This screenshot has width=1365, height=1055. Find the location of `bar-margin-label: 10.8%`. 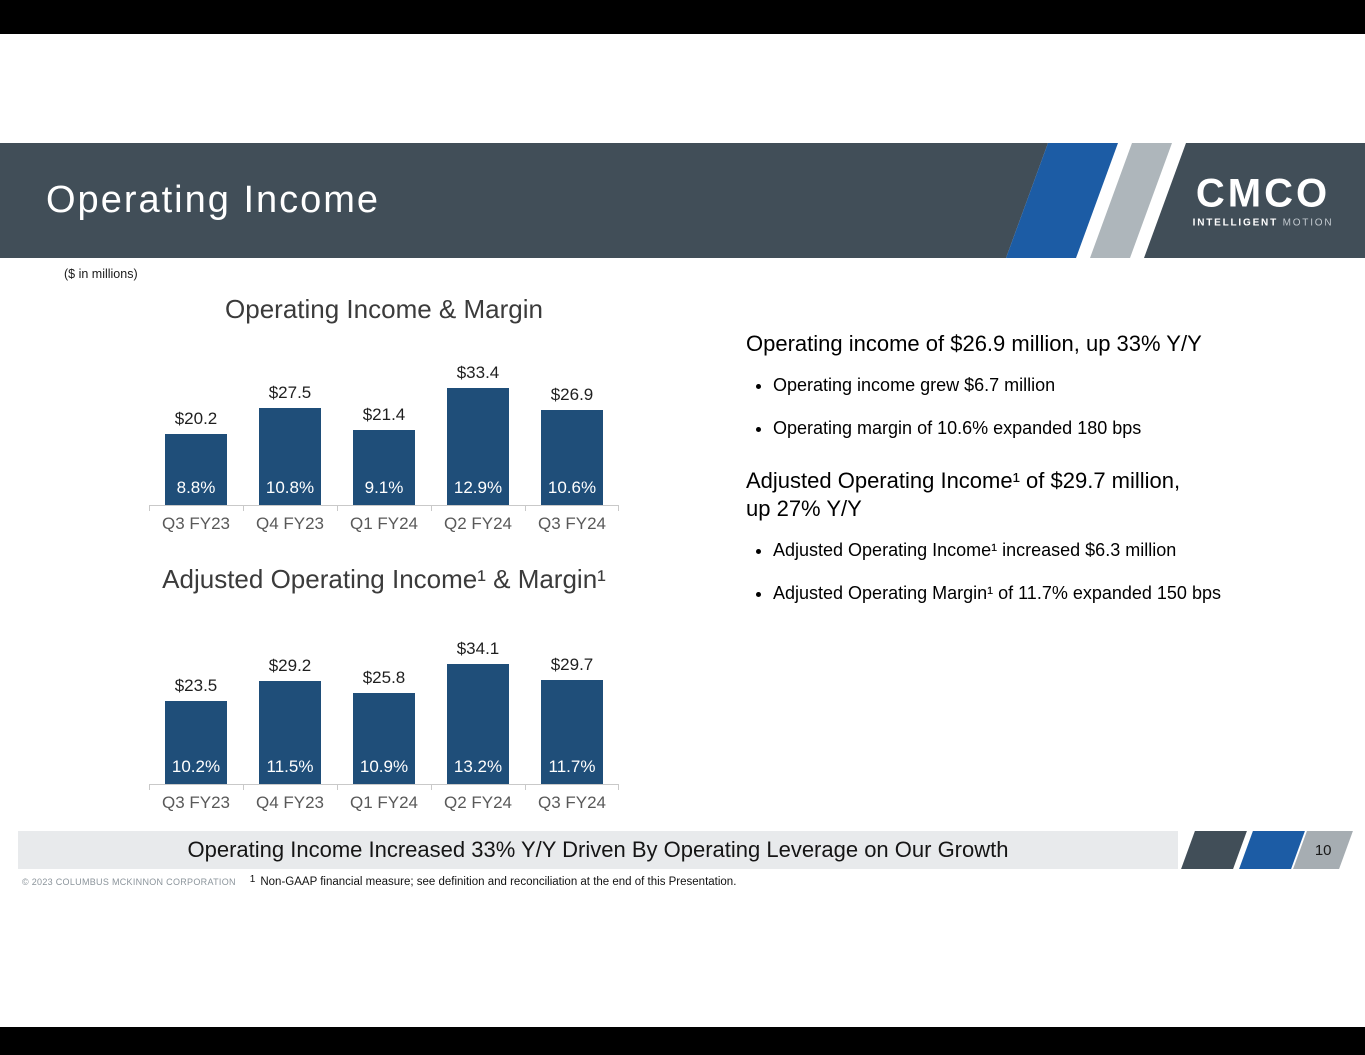

bar-margin-label: 10.8% is located at coordinates (290, 487).